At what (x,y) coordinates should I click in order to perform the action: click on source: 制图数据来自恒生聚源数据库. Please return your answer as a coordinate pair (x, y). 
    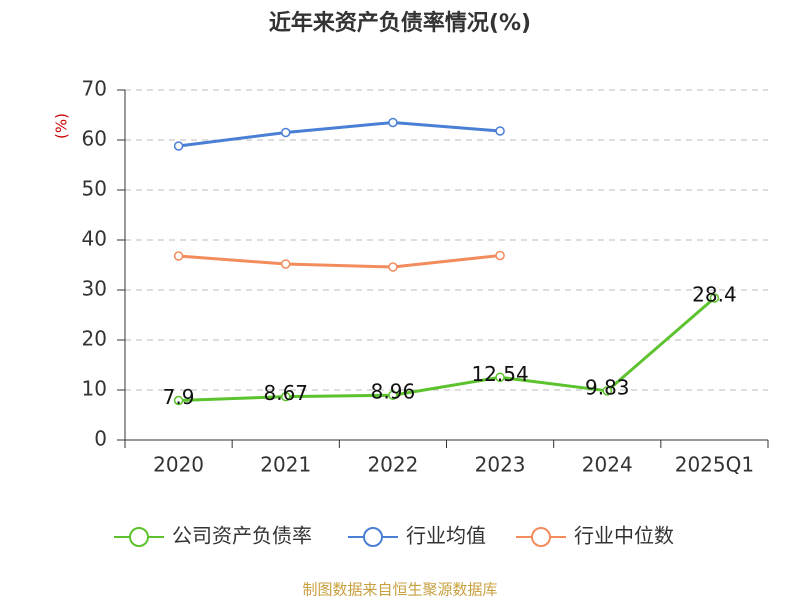
    Looking at the image, I should click on (399, 590).